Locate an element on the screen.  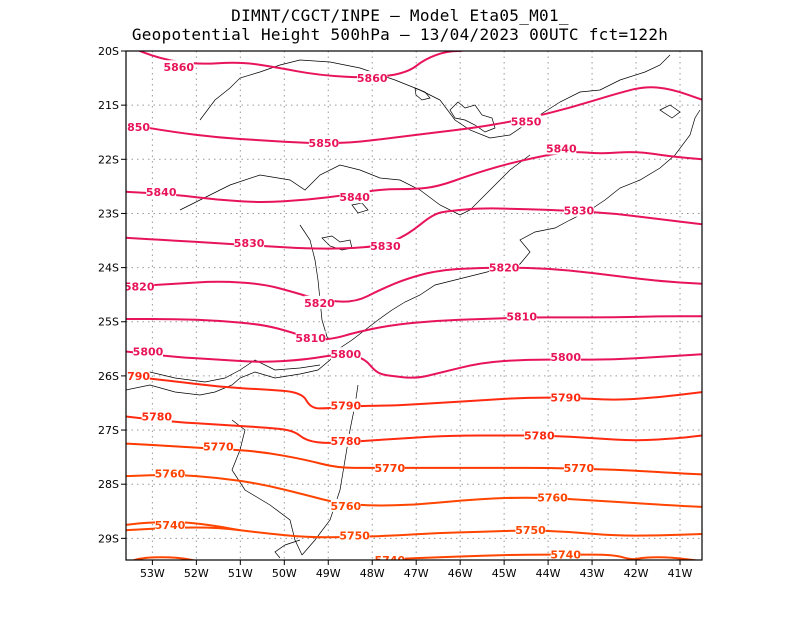
y-tick-label: 28S is located at coordinates (108, 484).